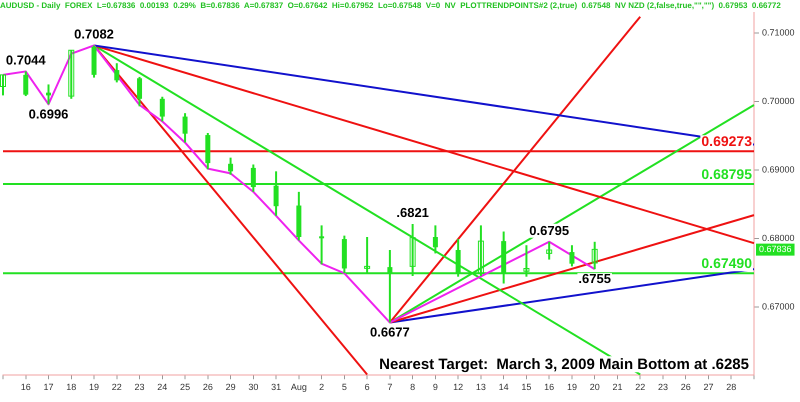 The height and width of the screenshot is (402, 800). I want to click on y-tick-label: 0.69000, so click(778, 169).